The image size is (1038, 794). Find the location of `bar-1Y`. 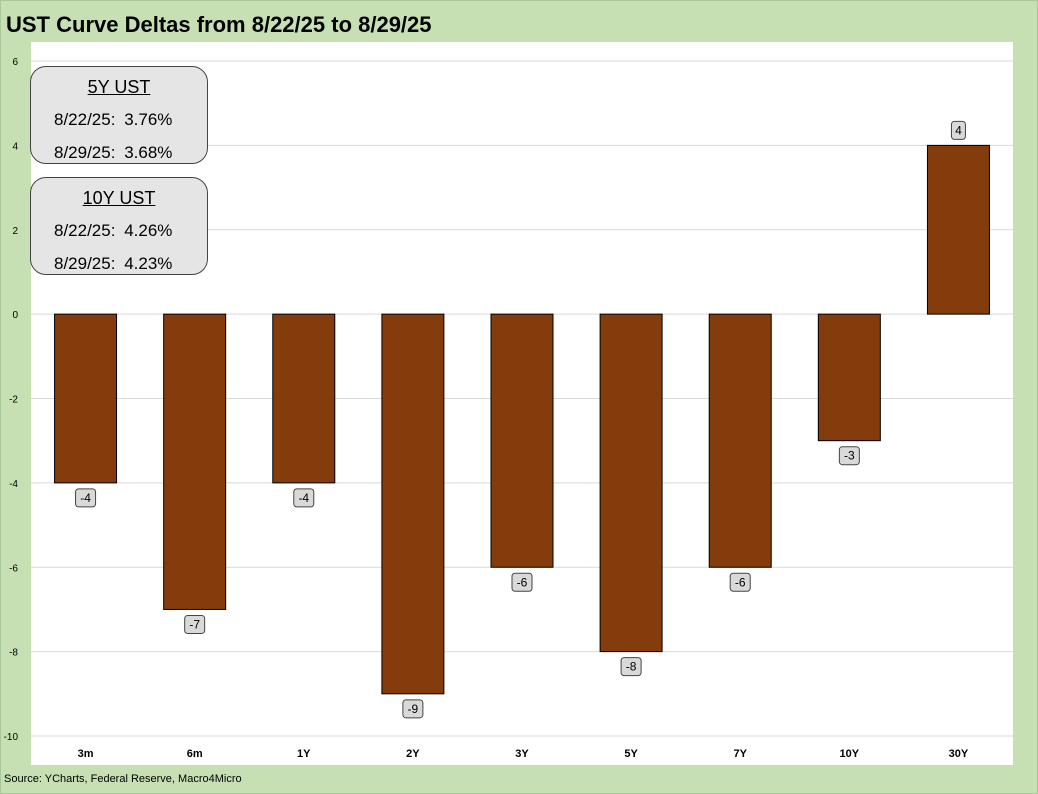

bar-1Y is located at coordinates (304, 398).